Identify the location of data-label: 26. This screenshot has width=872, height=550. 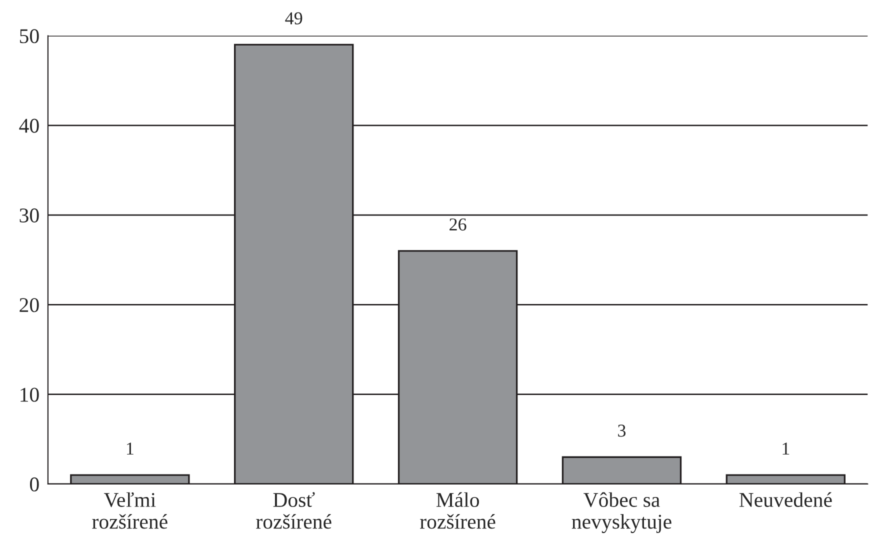
(458, 224).